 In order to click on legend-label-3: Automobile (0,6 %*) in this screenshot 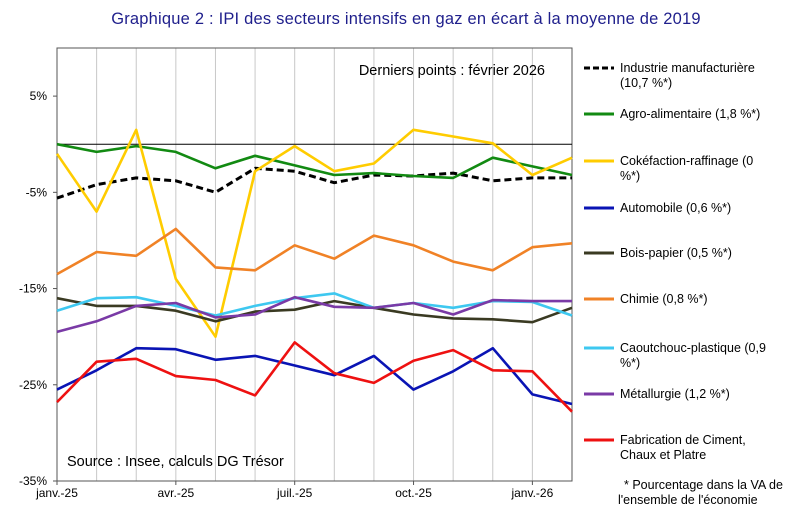, I will do `click(675, 208)`.